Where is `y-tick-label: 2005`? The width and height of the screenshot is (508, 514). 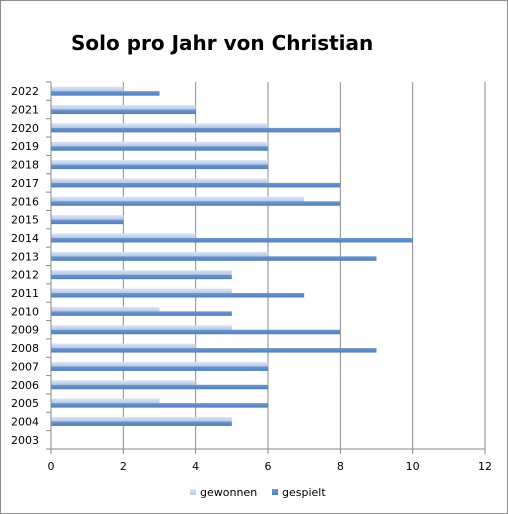 y-tick-label: 2005 is located at coordinates (25, 403).